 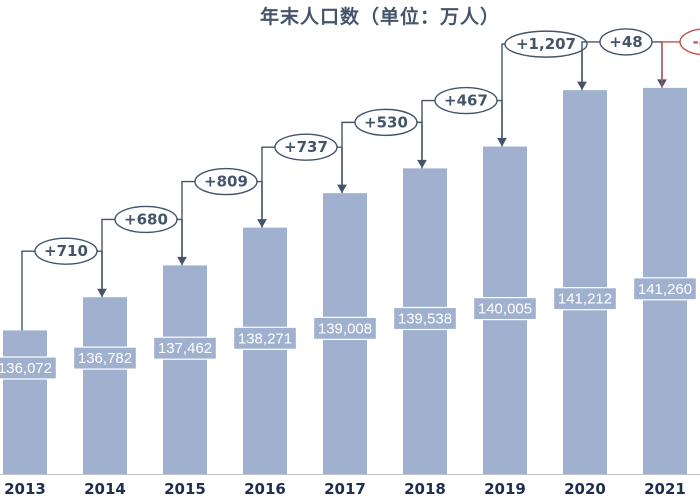 I want to click on change-bubble-2021, so click(x=626, y=42).